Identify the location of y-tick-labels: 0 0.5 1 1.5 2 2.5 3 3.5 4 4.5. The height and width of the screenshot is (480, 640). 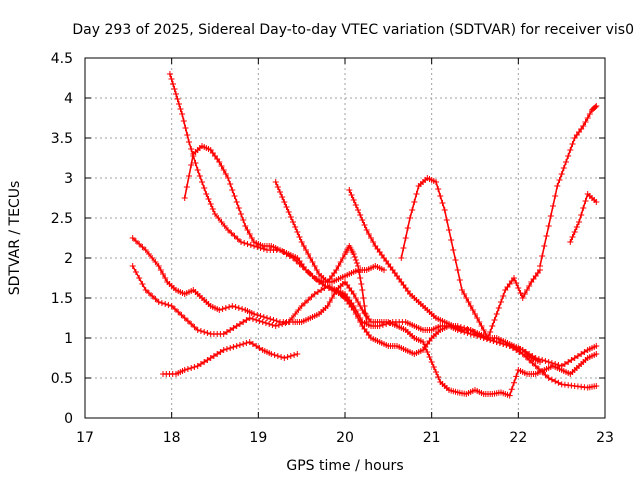
(62, 239).